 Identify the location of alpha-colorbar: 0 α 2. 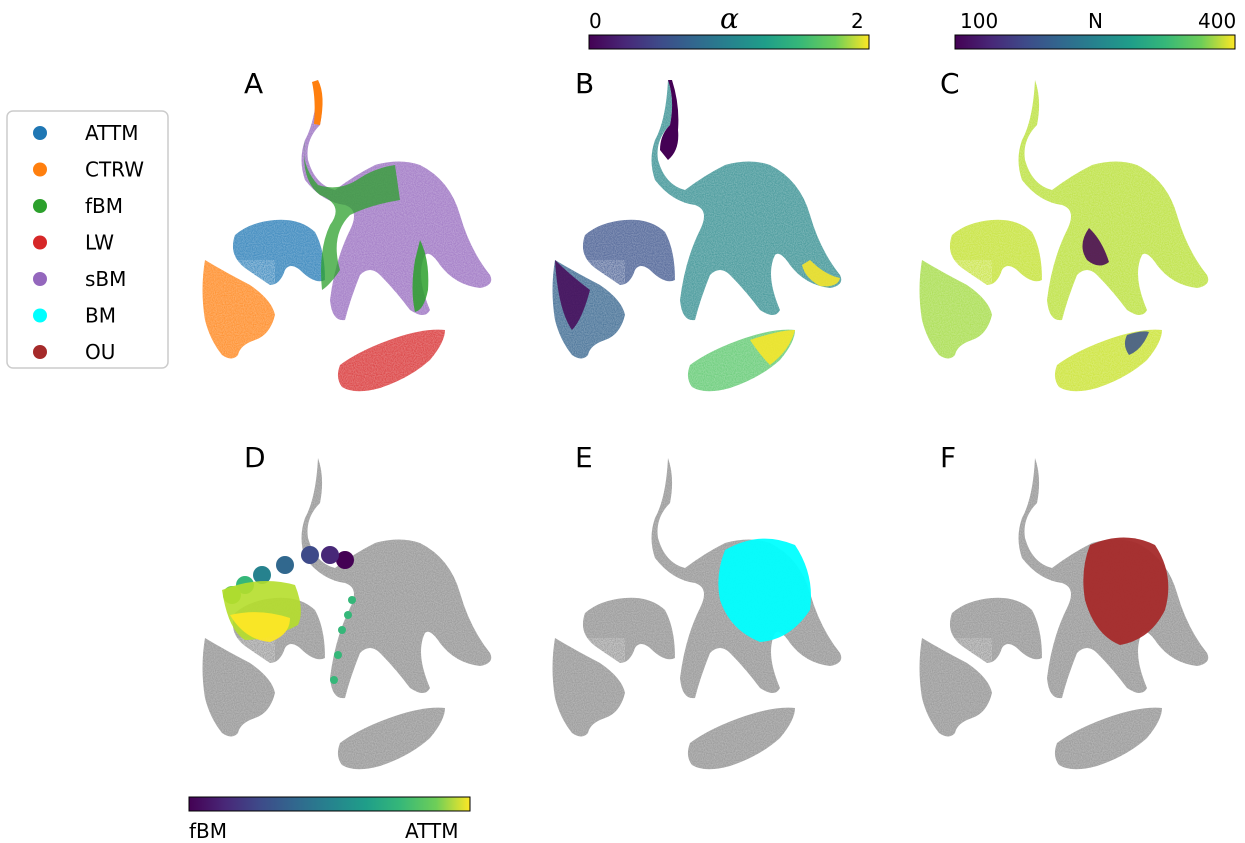
(729, 26).